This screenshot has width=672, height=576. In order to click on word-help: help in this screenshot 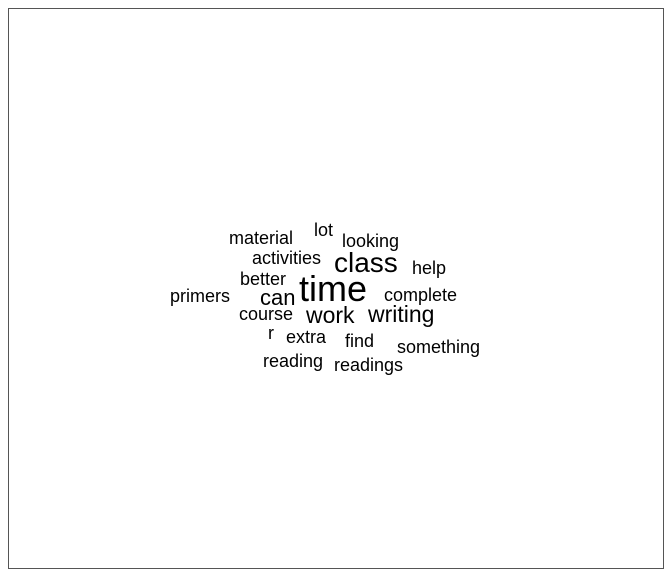, I will do `click(429, 268)`.